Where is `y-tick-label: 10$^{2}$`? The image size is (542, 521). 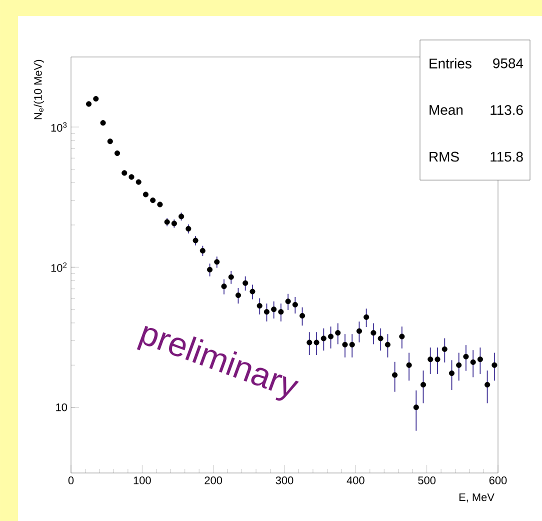
y-tick-label: 10$^{2}$ is located at coordinates (59, 267).